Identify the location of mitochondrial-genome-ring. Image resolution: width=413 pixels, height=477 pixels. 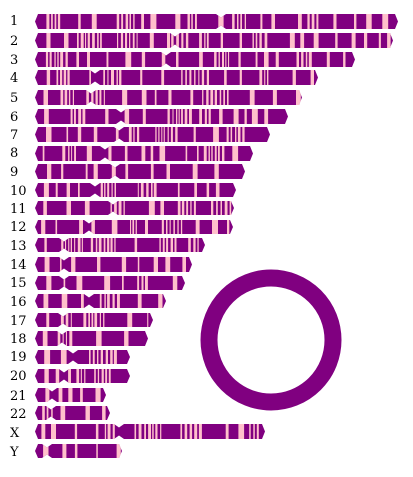
(271, 340).